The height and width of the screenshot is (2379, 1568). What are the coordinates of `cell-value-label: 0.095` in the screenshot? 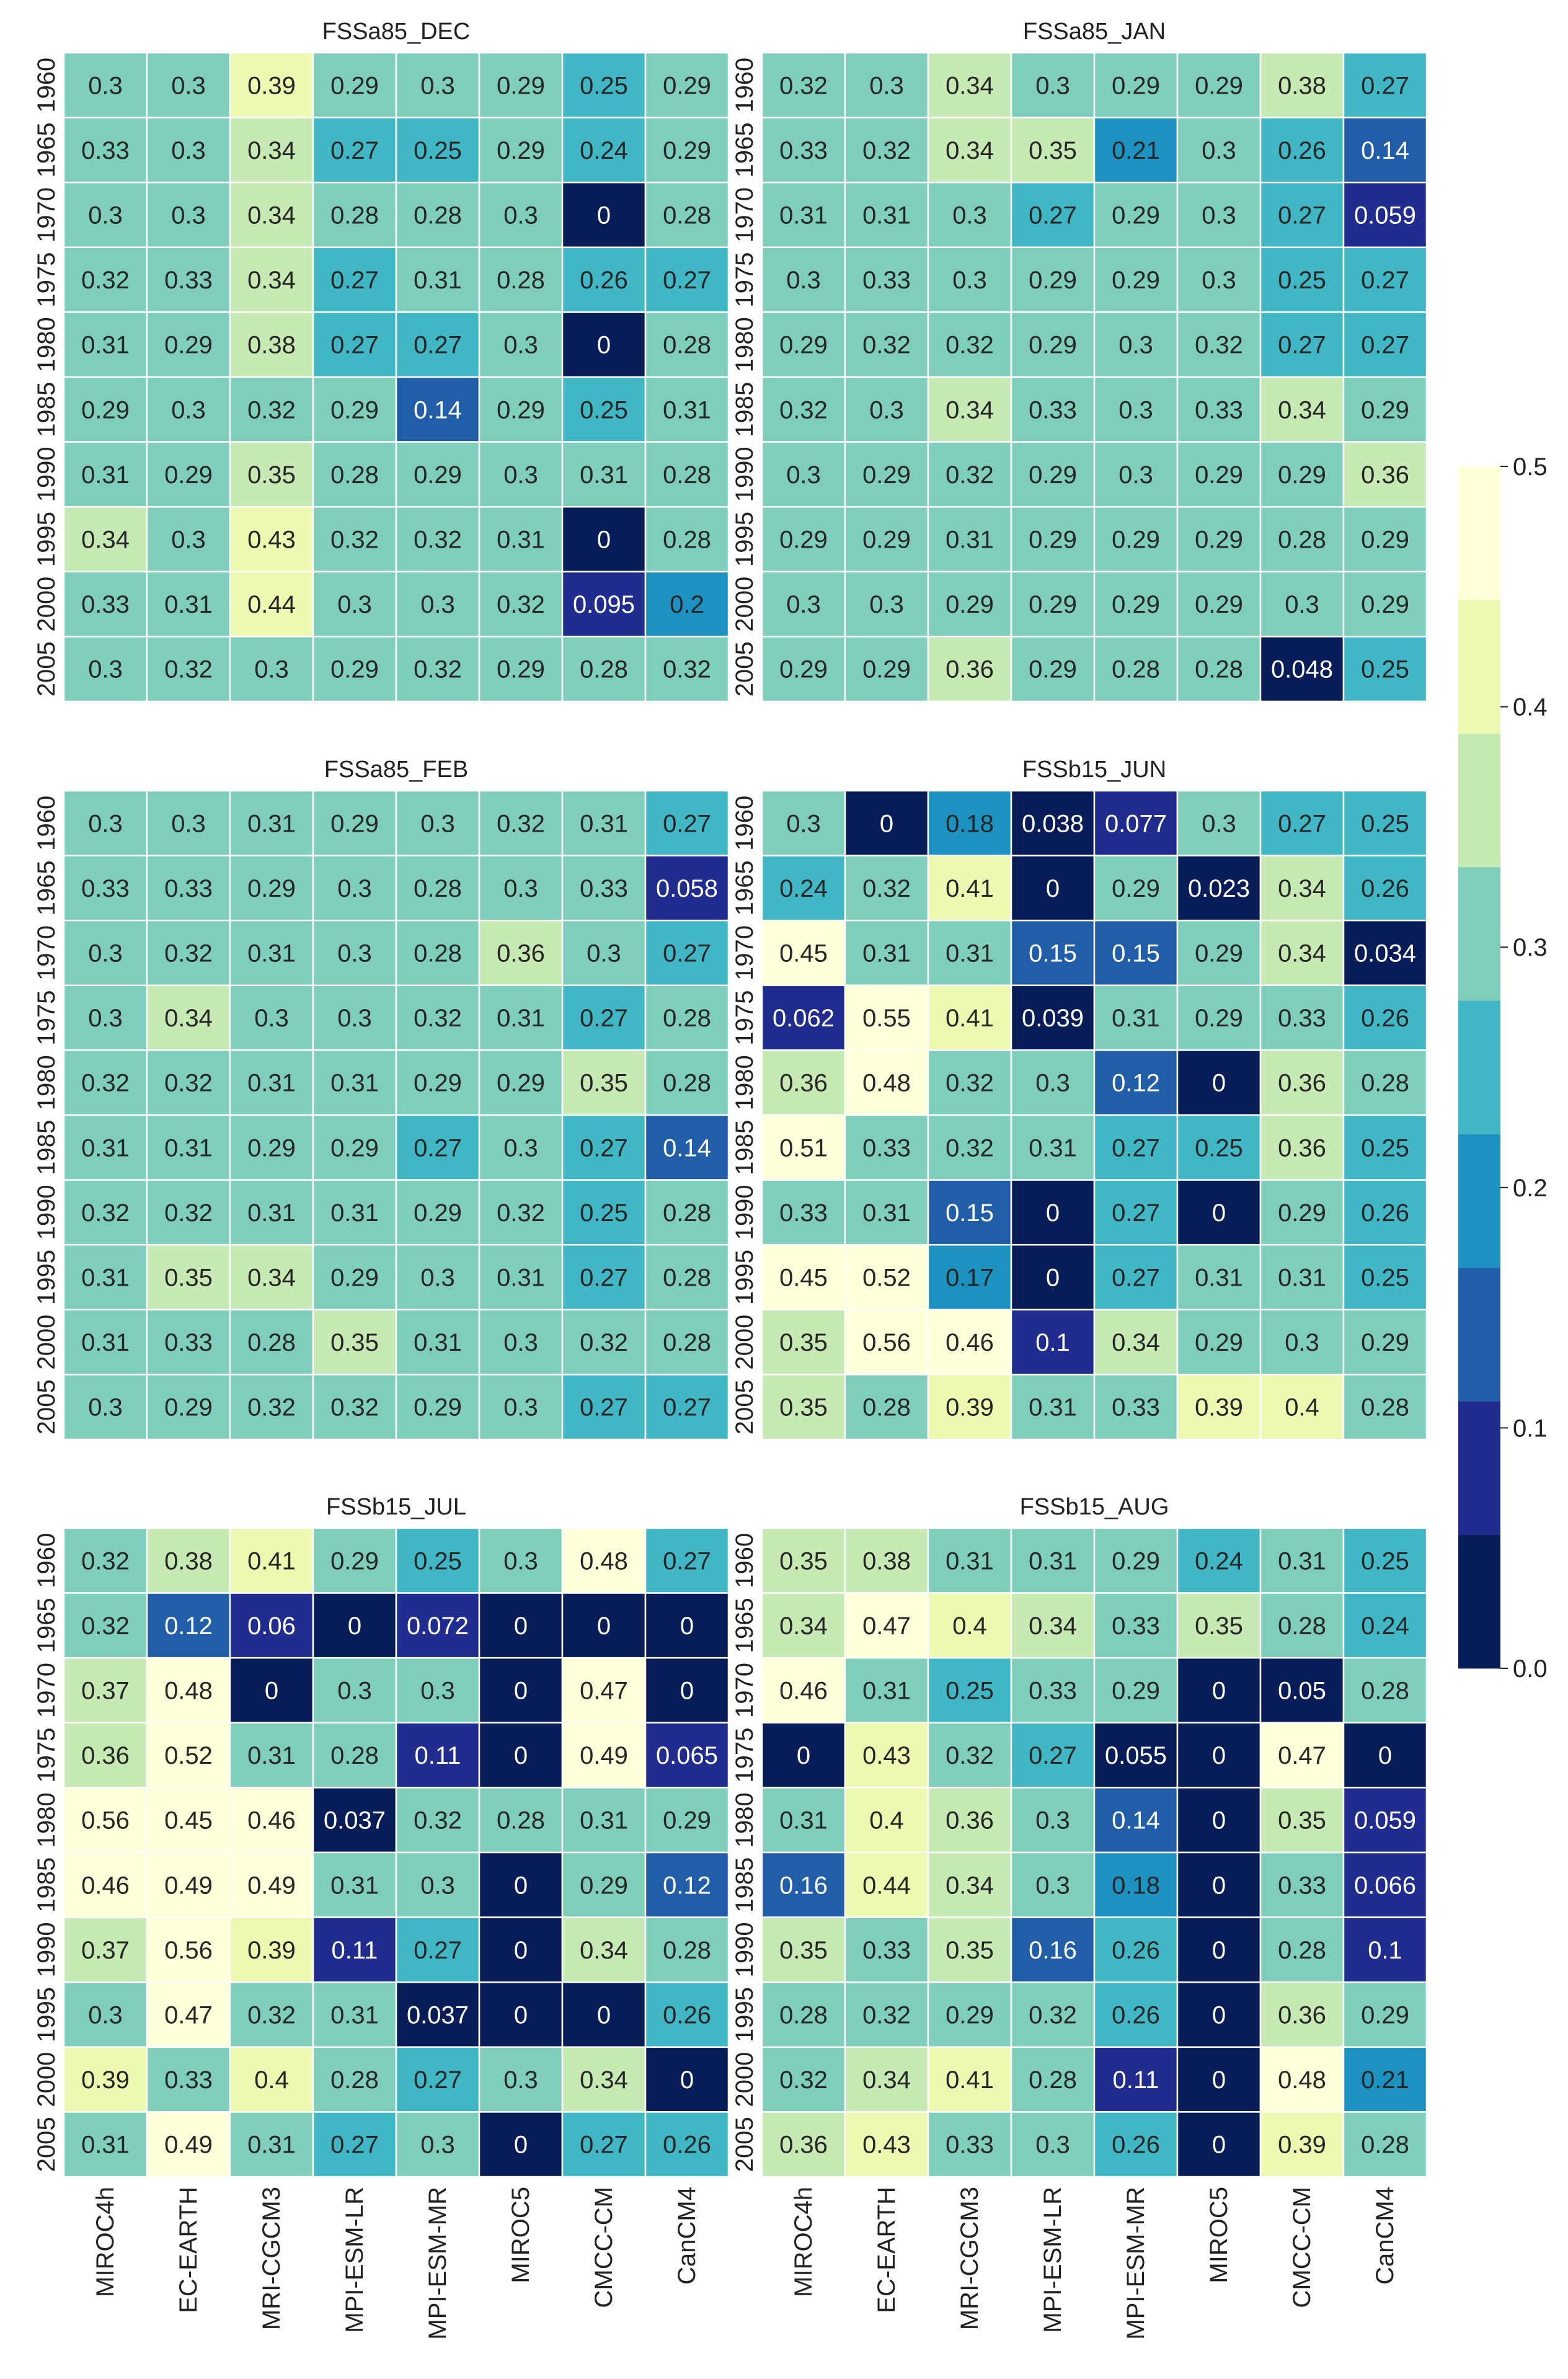 It's located at (604, 605).